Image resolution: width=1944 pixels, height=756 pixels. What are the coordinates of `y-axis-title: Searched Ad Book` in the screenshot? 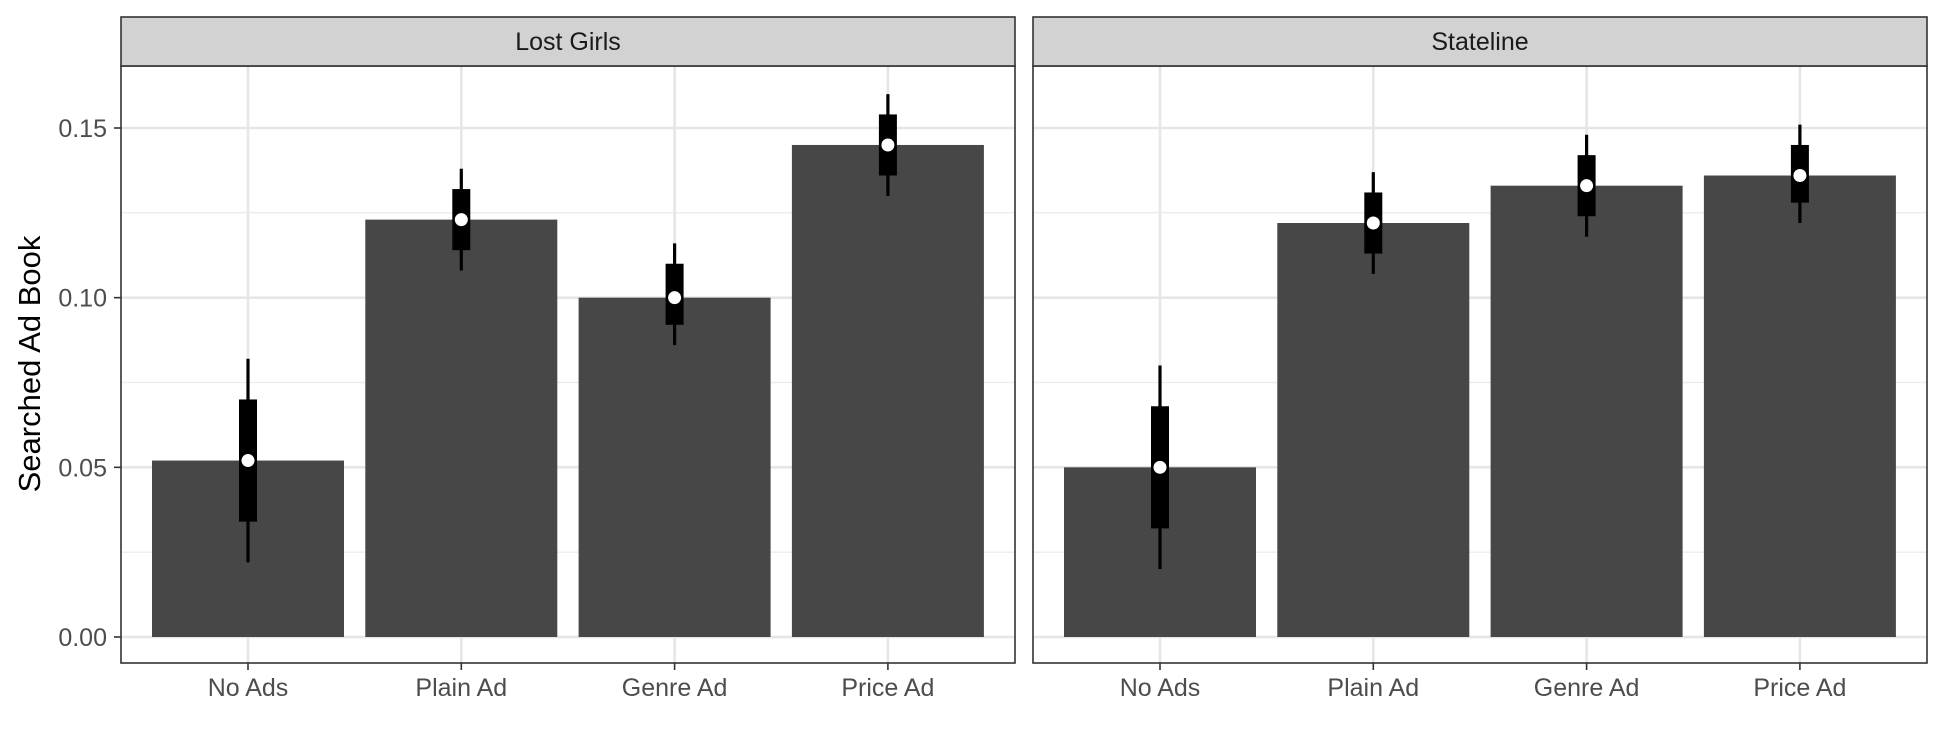 It's located at (29, 363).